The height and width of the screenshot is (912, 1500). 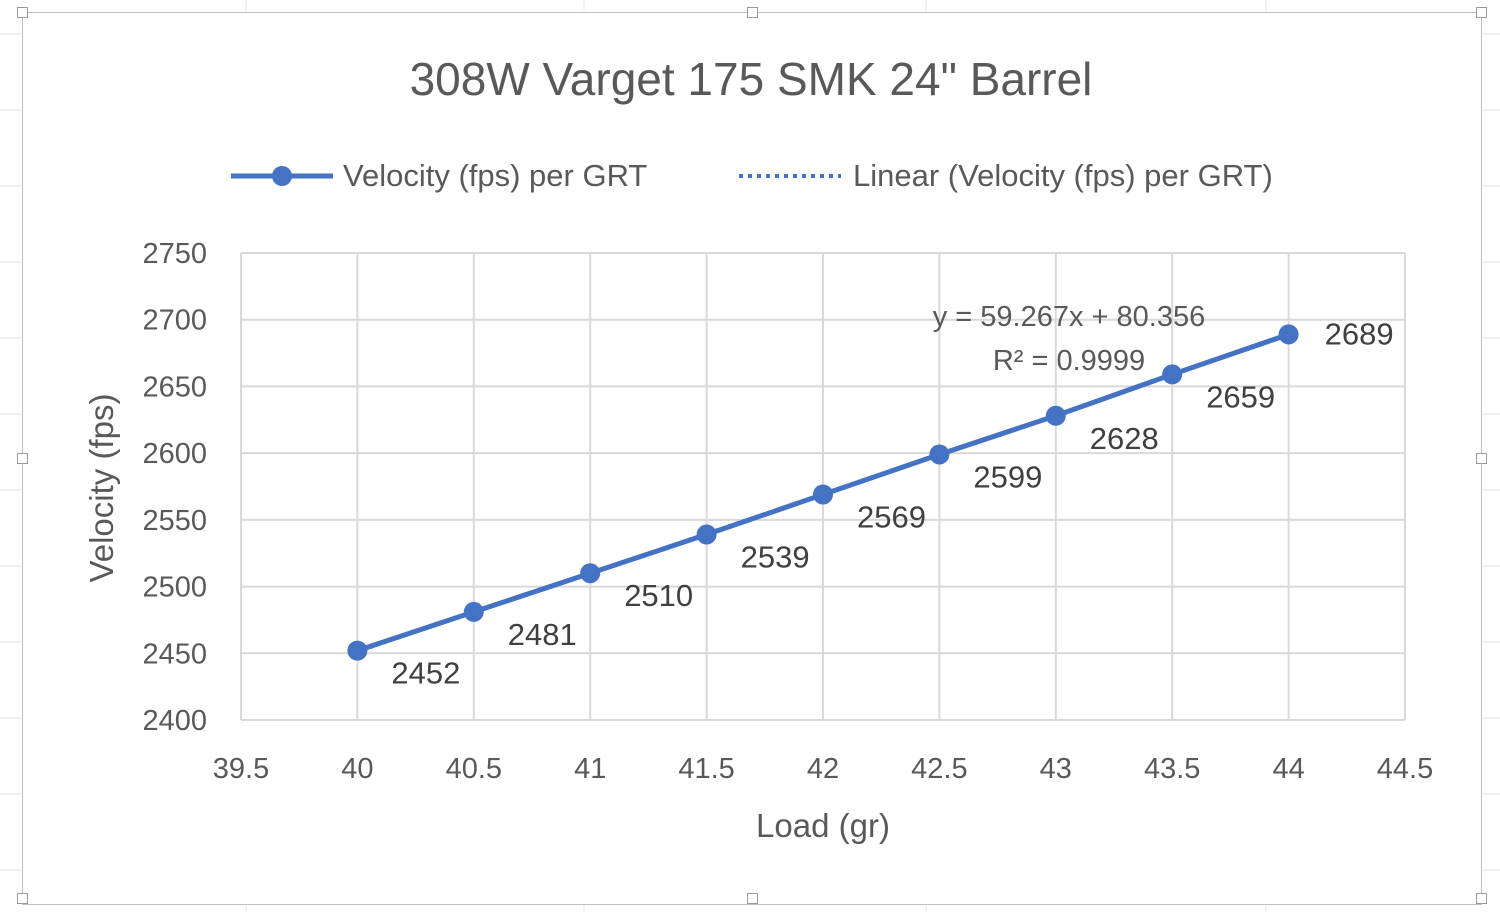 What do you see at coordinates (823, 825) in the screenshot?
I see `x-axis-title: Load (gr)` at bounding box center [823, 825].